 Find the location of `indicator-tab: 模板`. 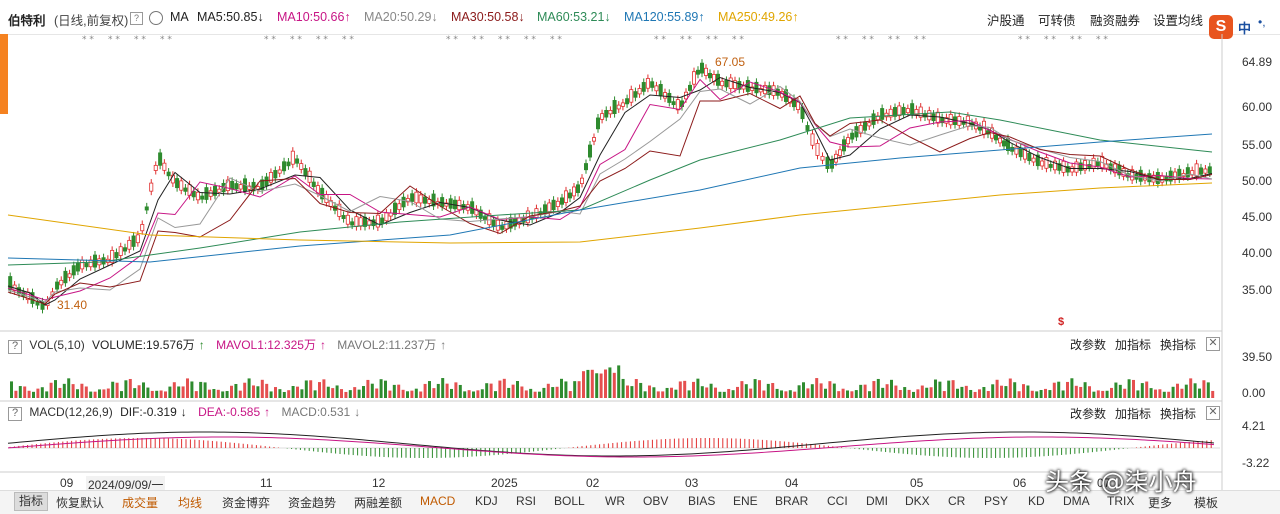

indicator-tab: 模板 is located at coordinates (1206, 503).